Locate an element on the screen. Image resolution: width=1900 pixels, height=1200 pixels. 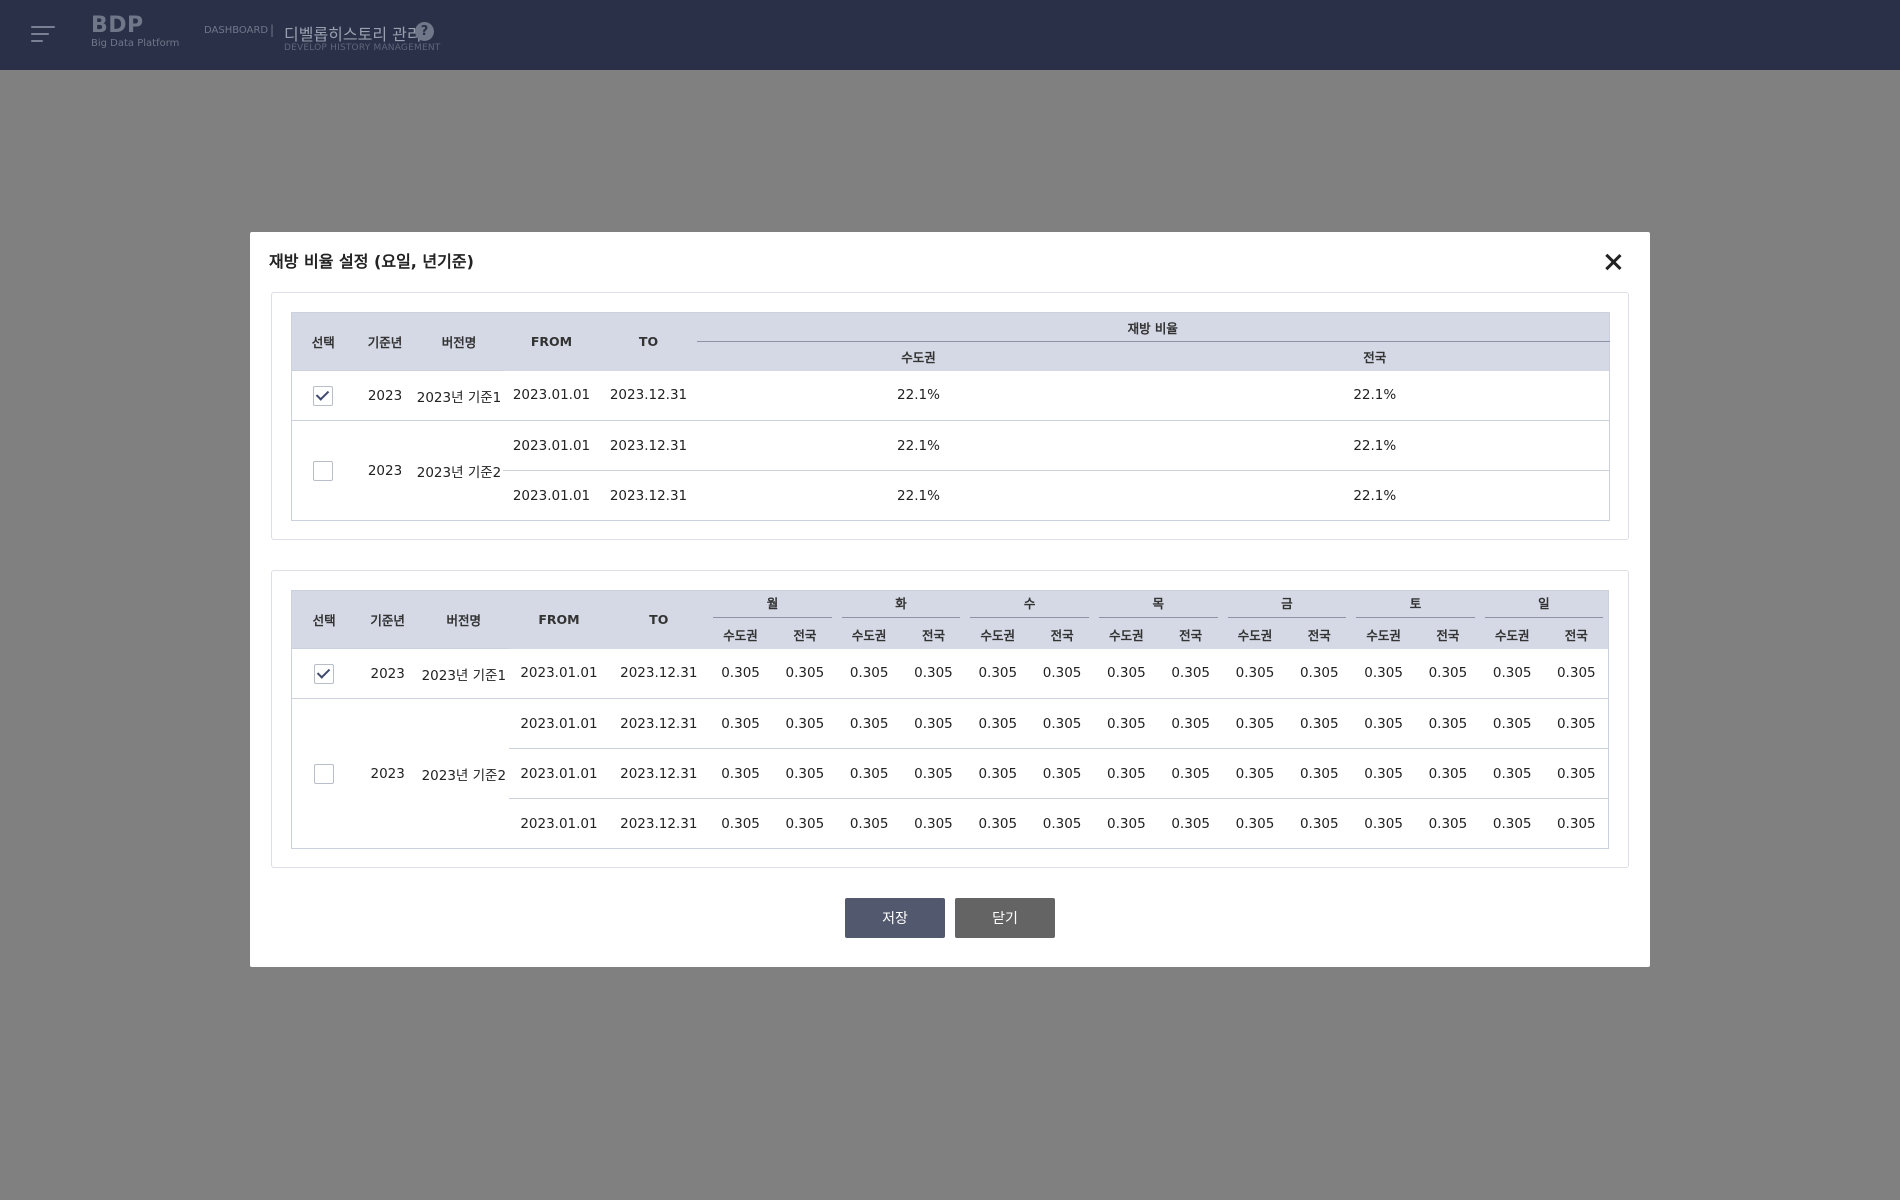
day-label: 월 is located at coordinates (772, 605).